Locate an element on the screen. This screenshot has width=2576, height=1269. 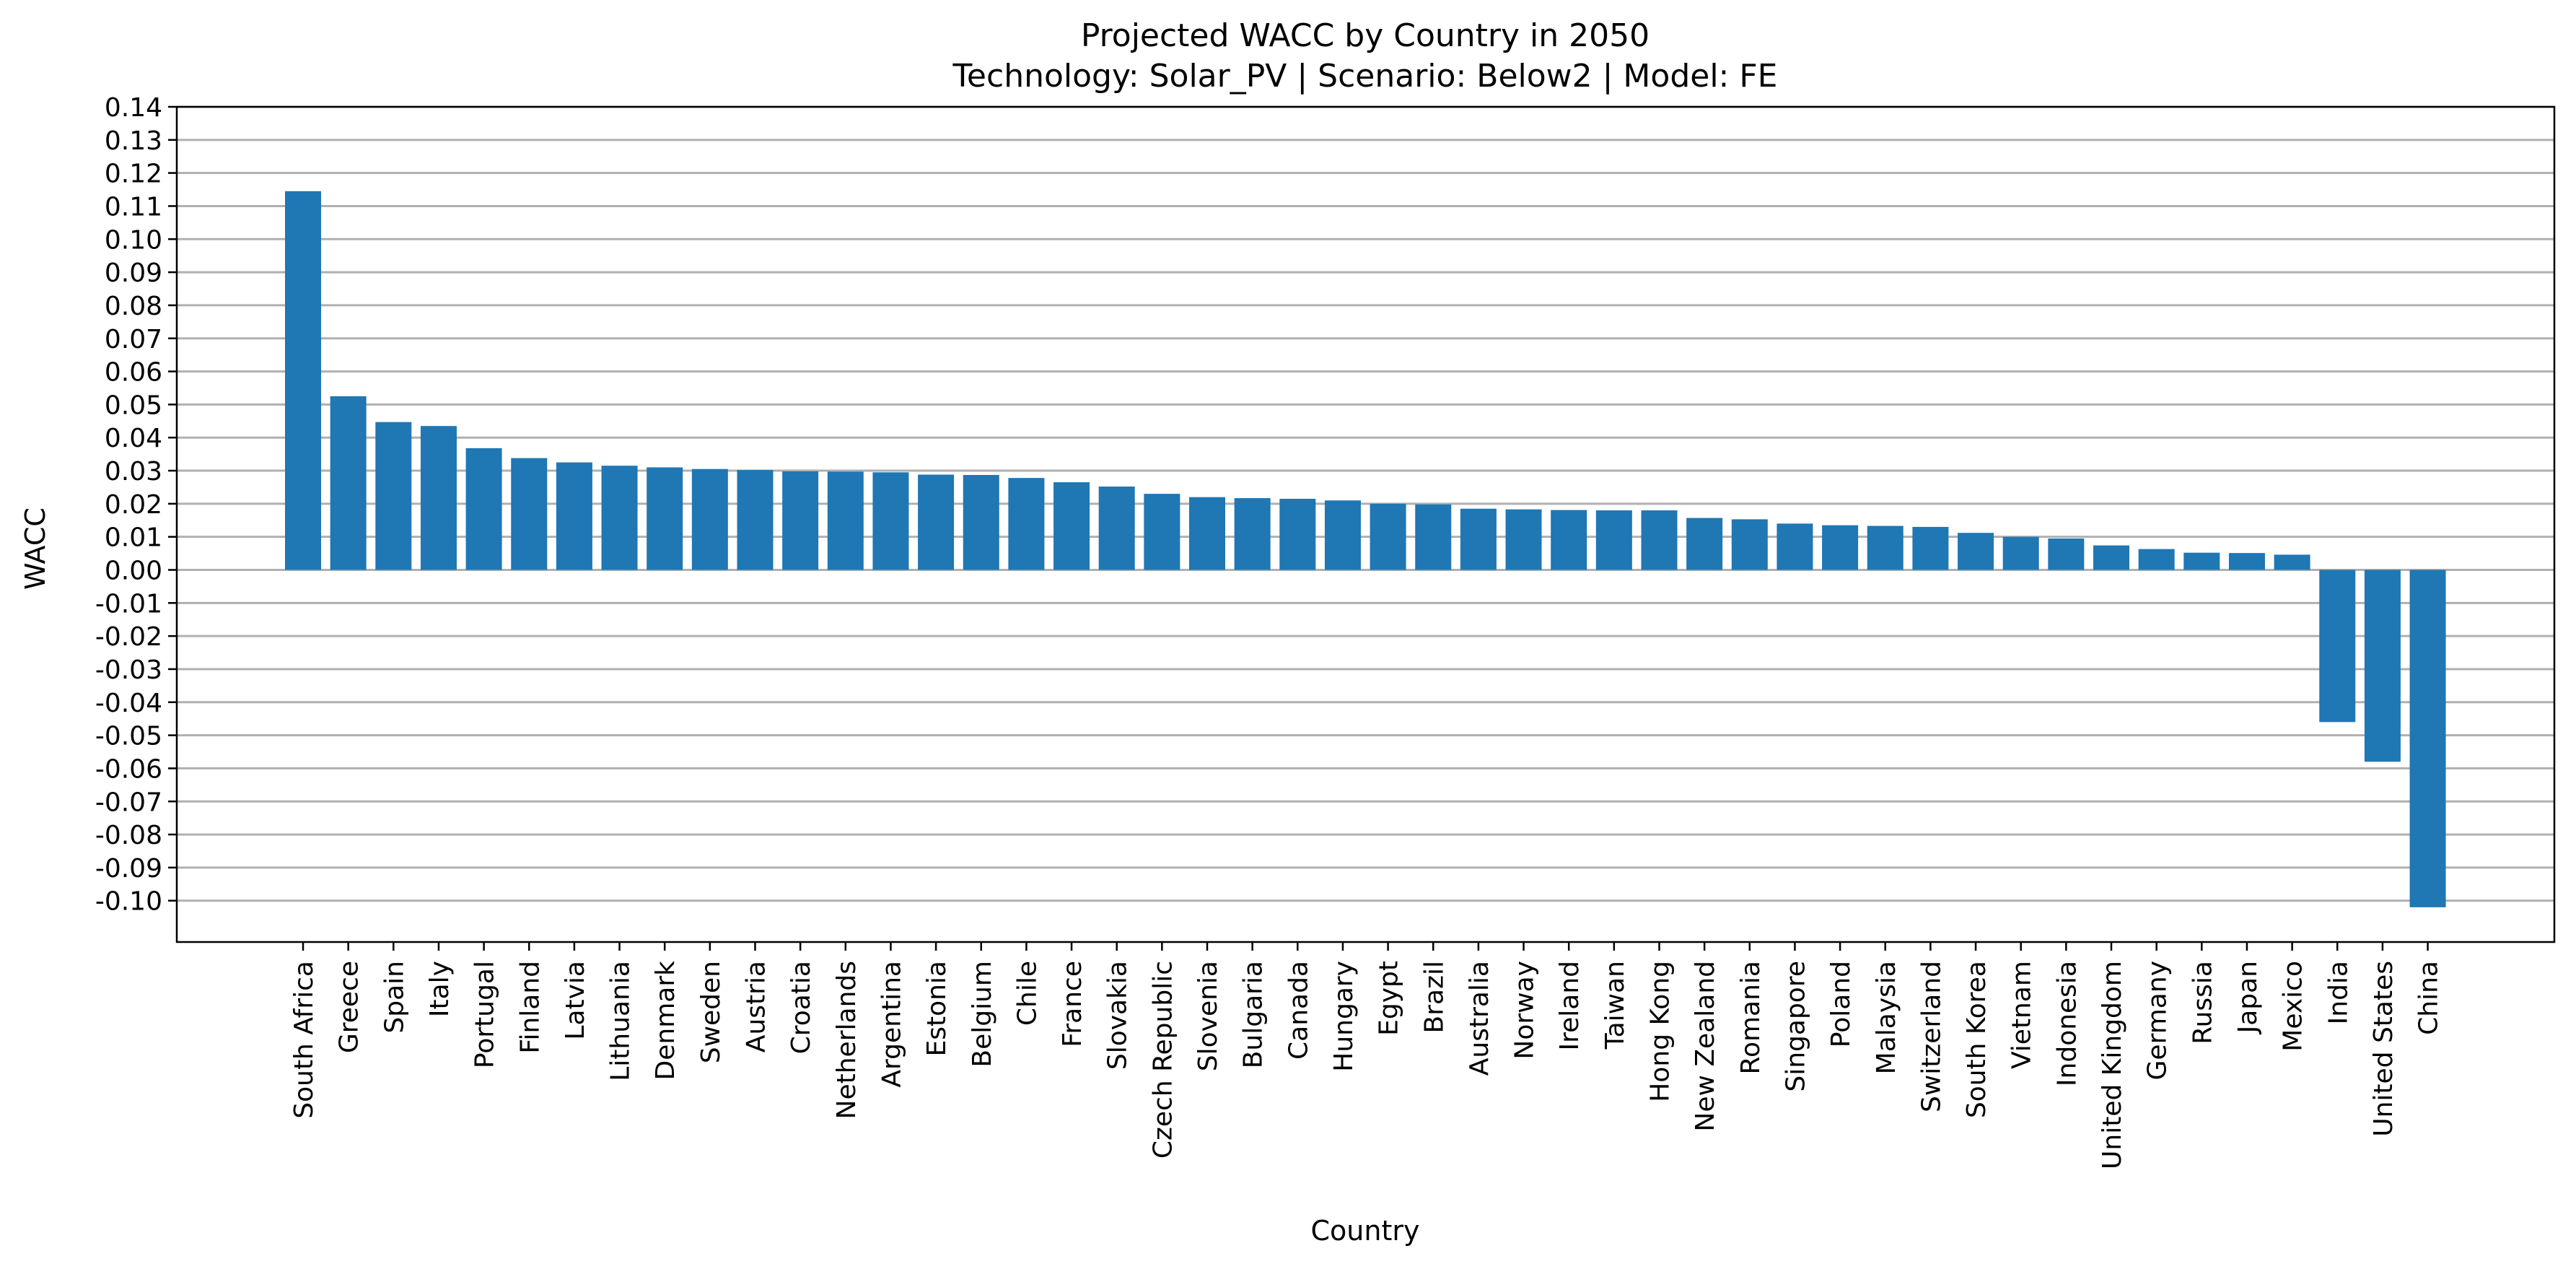
x-tick-label: Russia is located at coordinates (2202, 1003).